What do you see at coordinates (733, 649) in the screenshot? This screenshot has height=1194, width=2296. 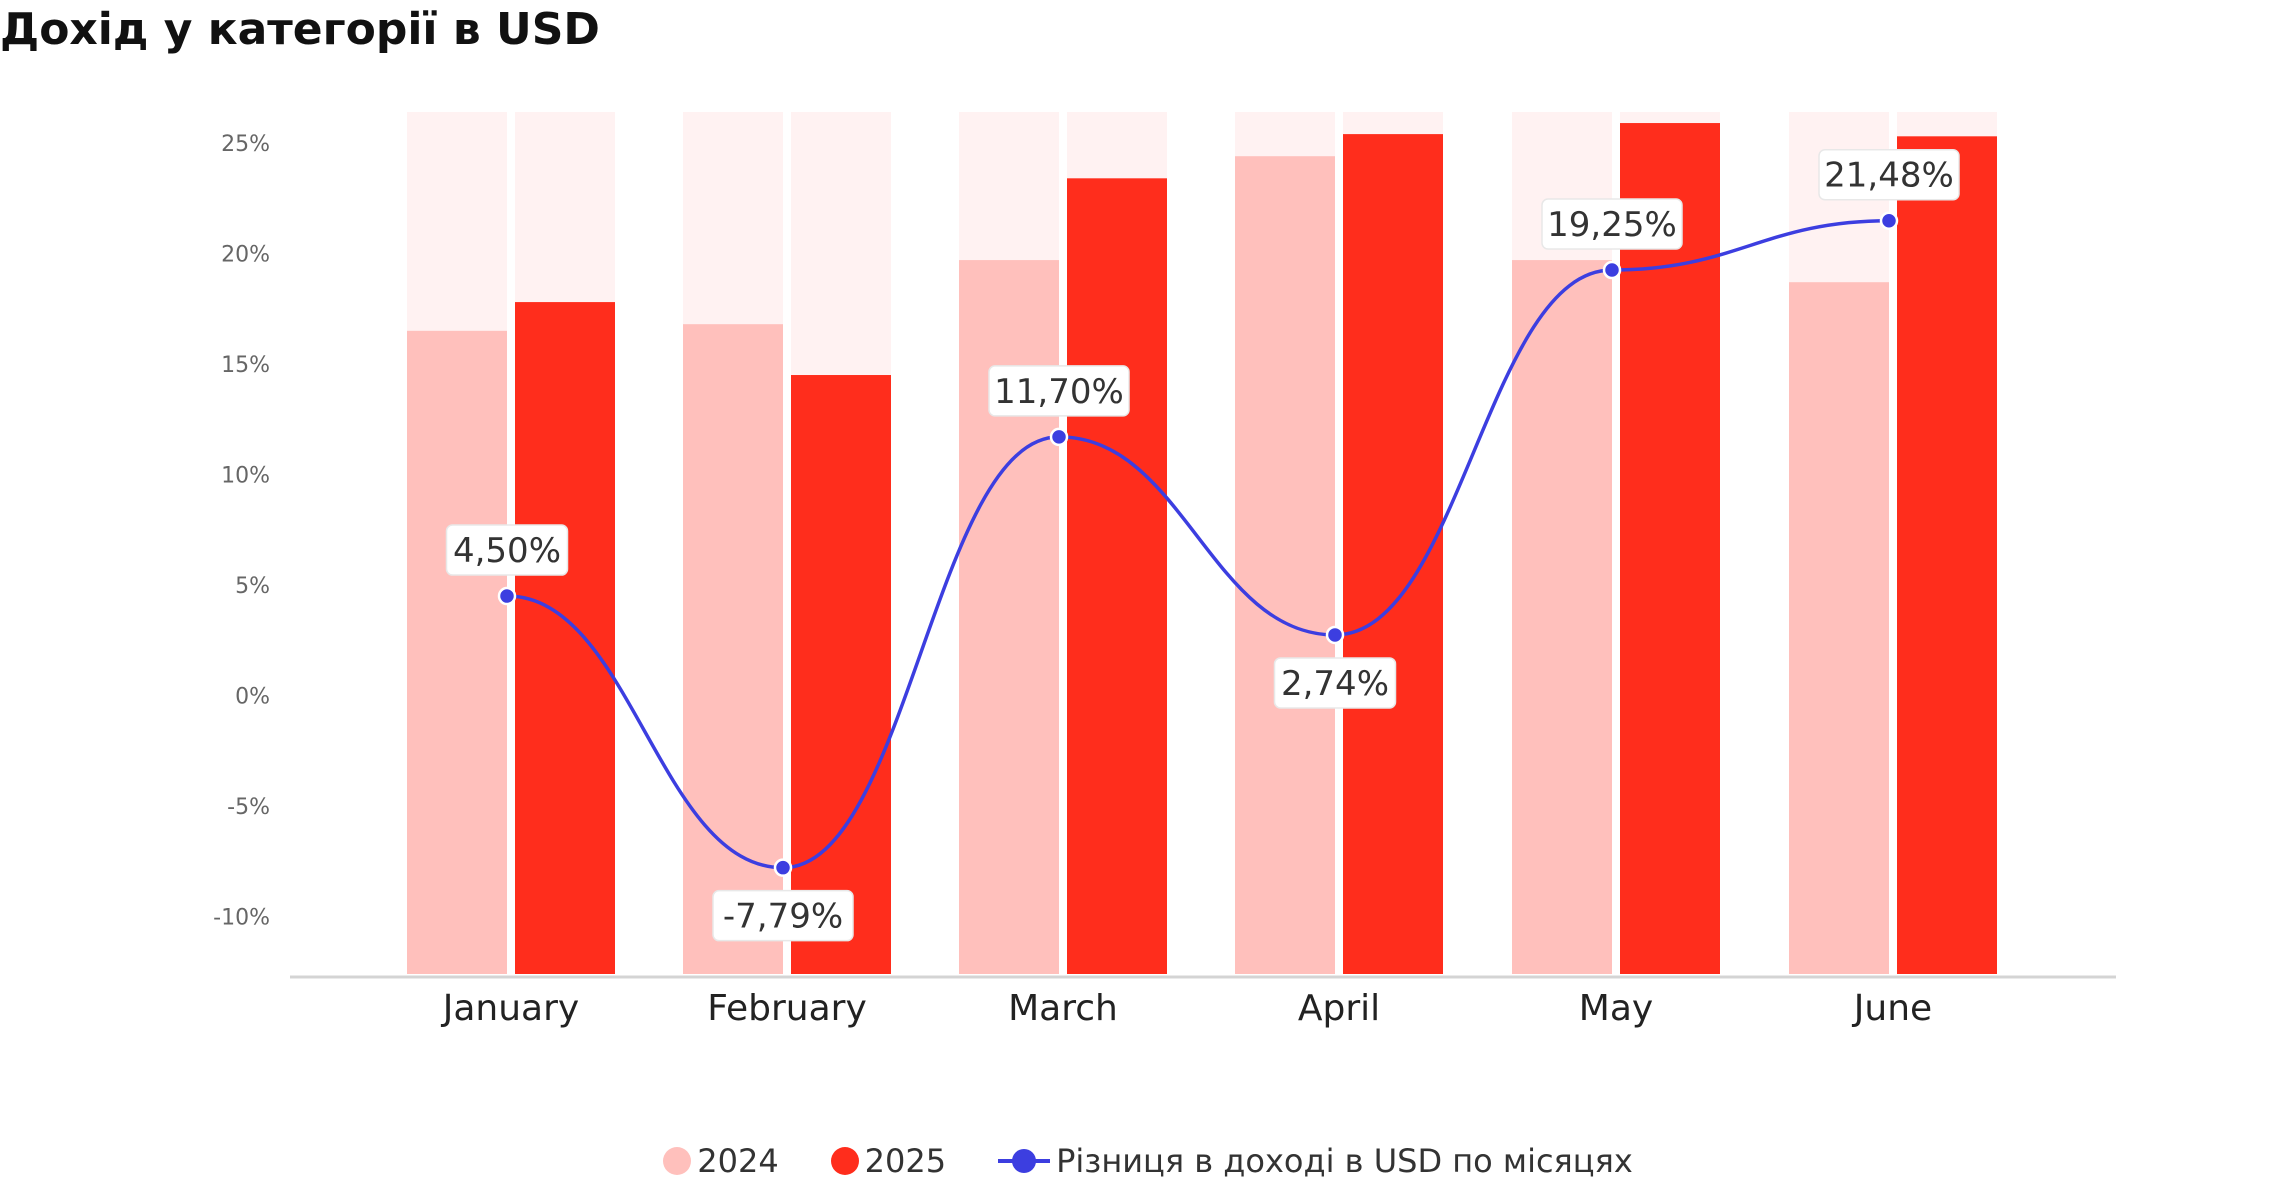 I see `bar-2024-february` at bounding box center [733, 649].